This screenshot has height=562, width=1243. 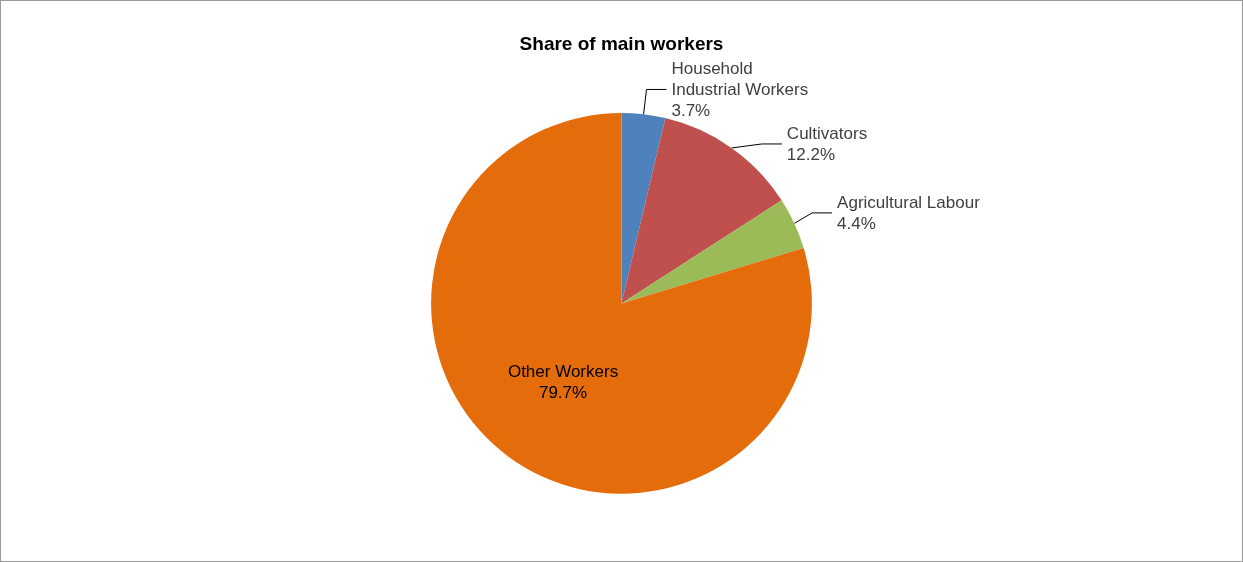 What do you see at coordinates (811, 154) in the screenshot?
I see `data-label: 12.2%` at bounding box center [811, 154].